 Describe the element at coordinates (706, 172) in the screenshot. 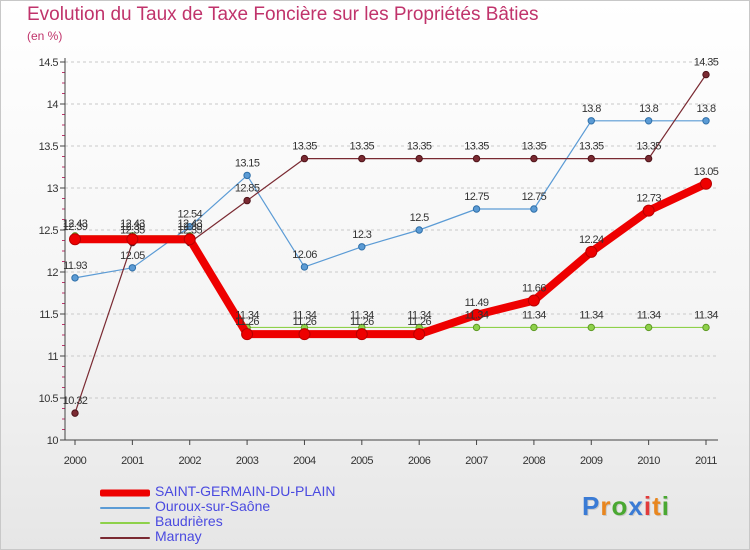

I see `data-label: 13.05` at that location.